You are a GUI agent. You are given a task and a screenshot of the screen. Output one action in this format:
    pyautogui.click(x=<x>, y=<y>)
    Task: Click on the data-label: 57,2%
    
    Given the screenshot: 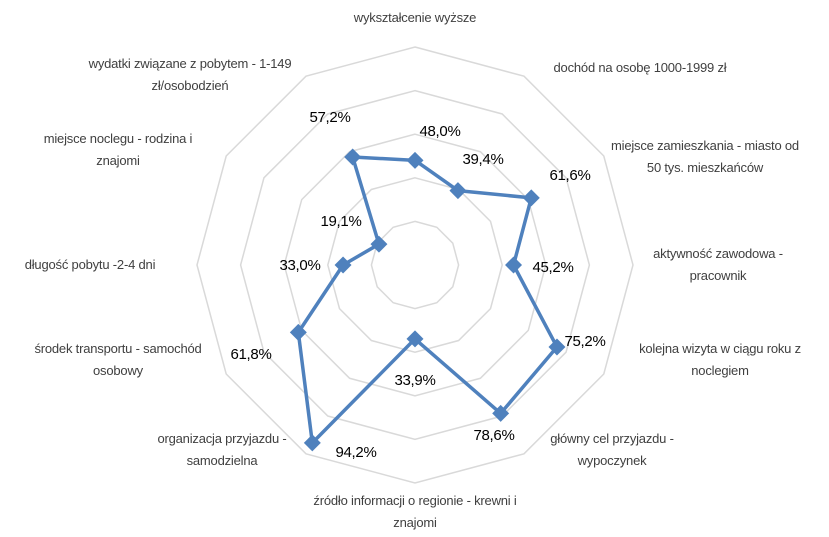 What is the action you would take?
    pyautogui.click(x=329, y=117)
    